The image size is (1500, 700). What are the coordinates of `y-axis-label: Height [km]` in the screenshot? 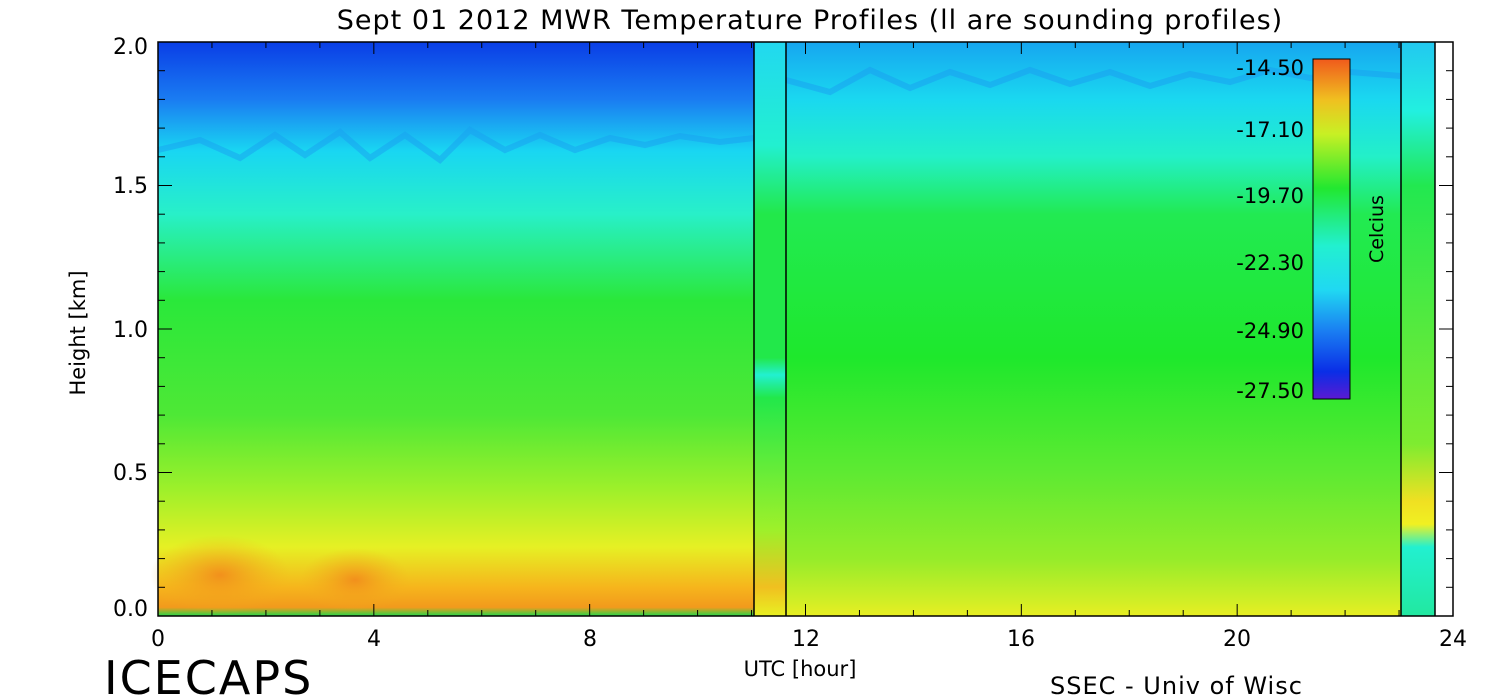 It's located at (78, 332).